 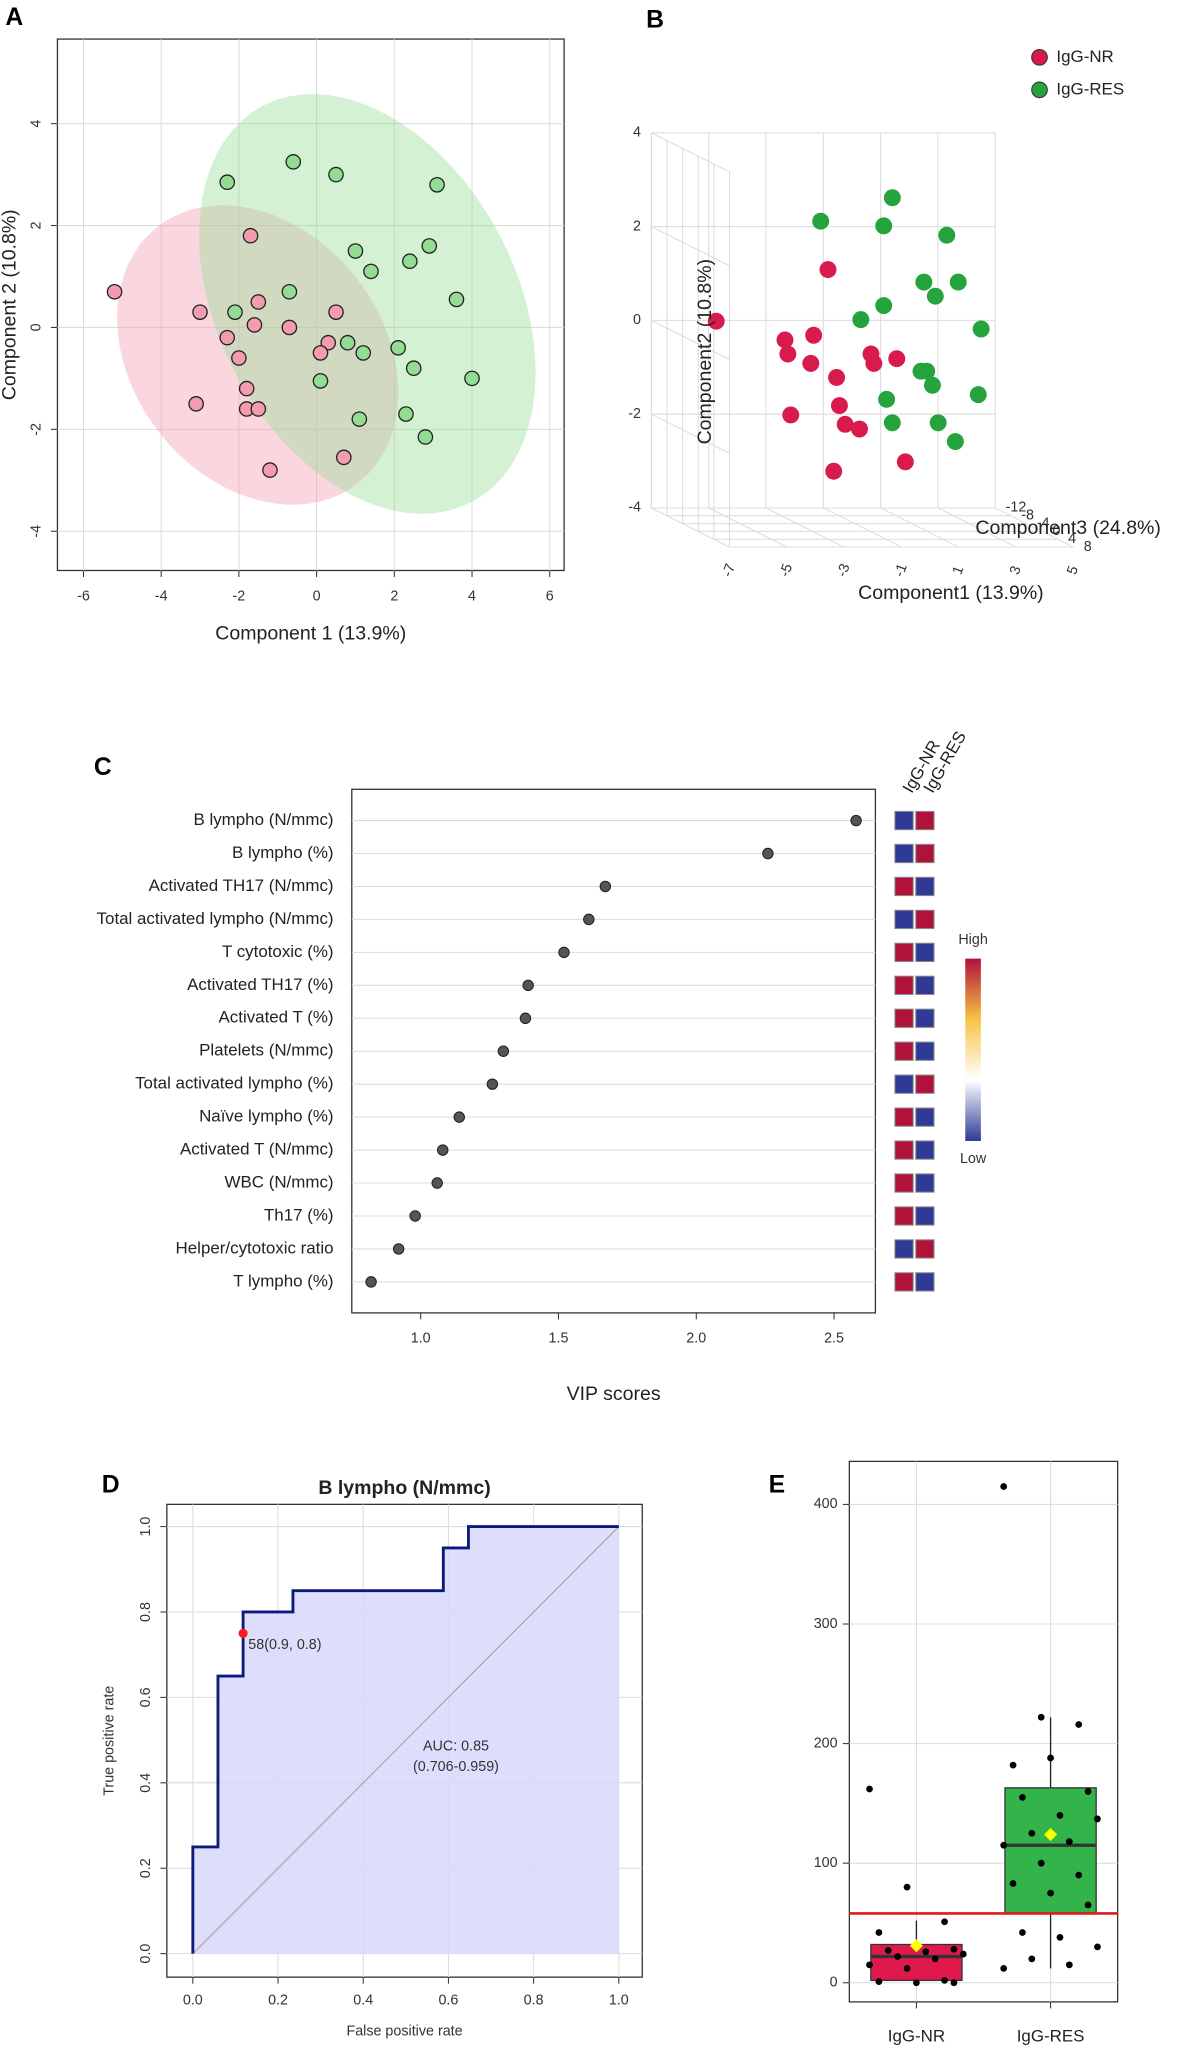 What do you see at coordinates (146, 1954) in the screenshot?
I see `y-tick-label: 0.0` at bounding box center [146, 1954].